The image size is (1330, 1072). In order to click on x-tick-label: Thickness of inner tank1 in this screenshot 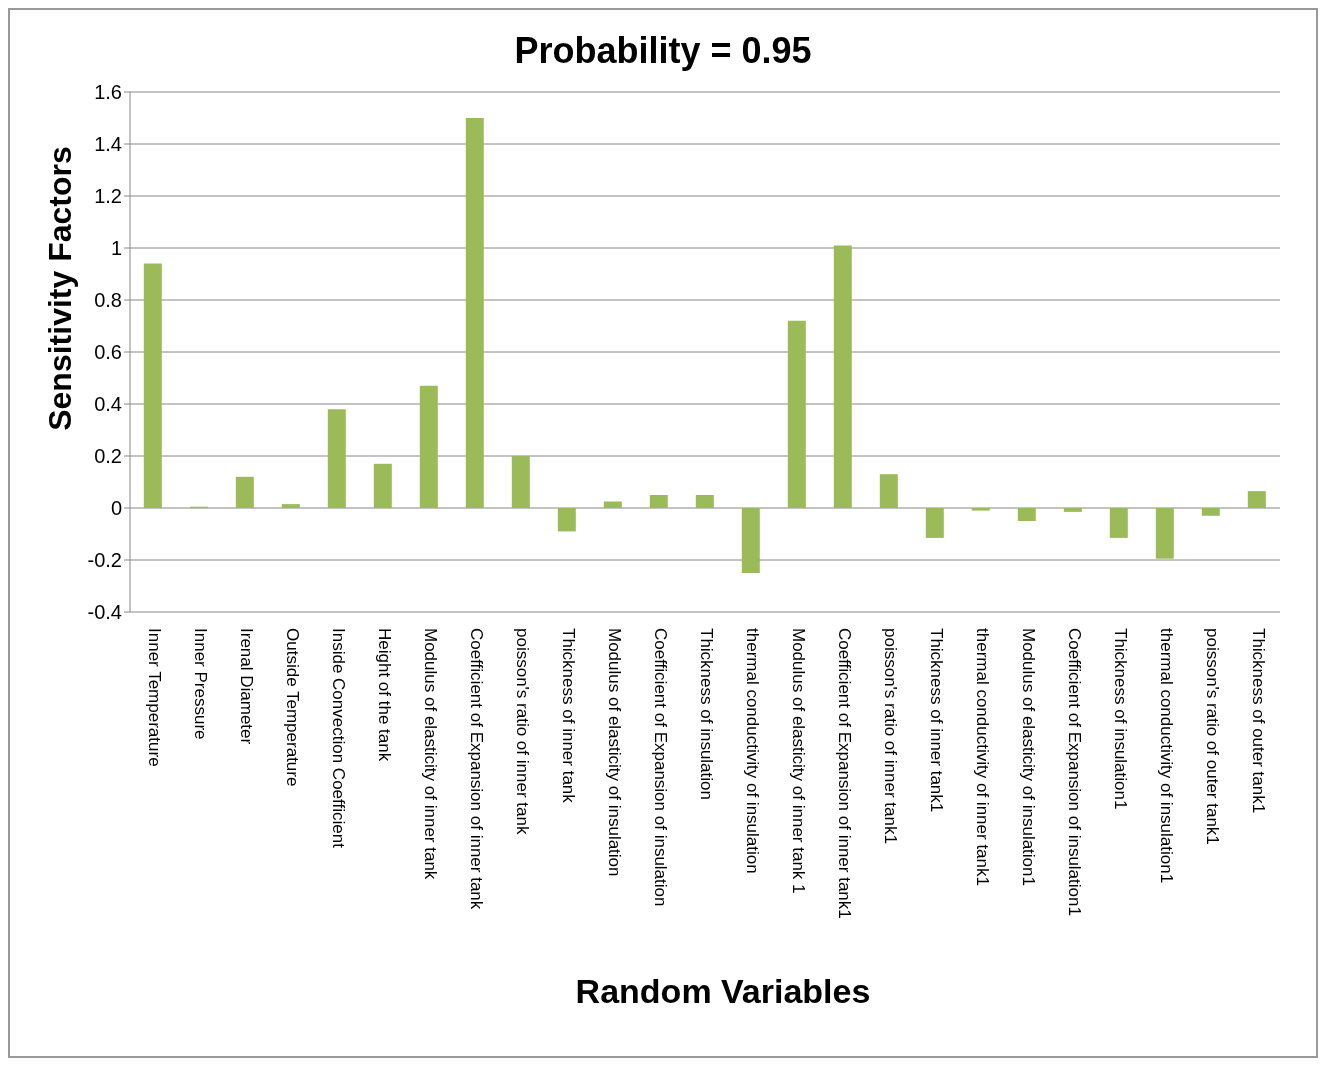, I will do `click(936, 720)`.